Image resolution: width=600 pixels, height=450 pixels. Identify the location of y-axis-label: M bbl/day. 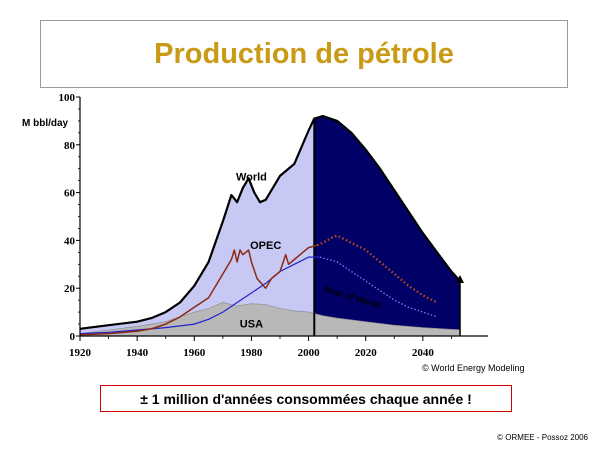
(45, 123).